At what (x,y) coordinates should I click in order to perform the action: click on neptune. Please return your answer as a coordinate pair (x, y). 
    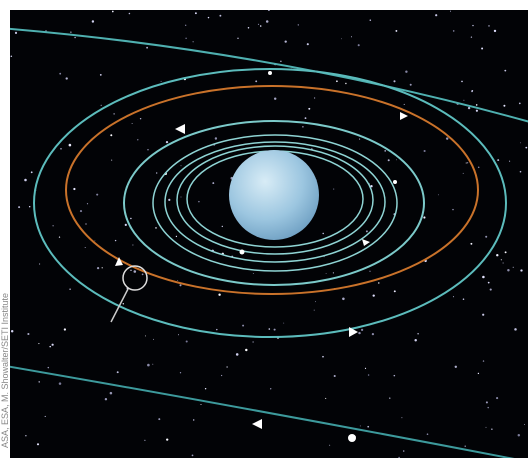
    Looking at the image, I should click on (274, 195).